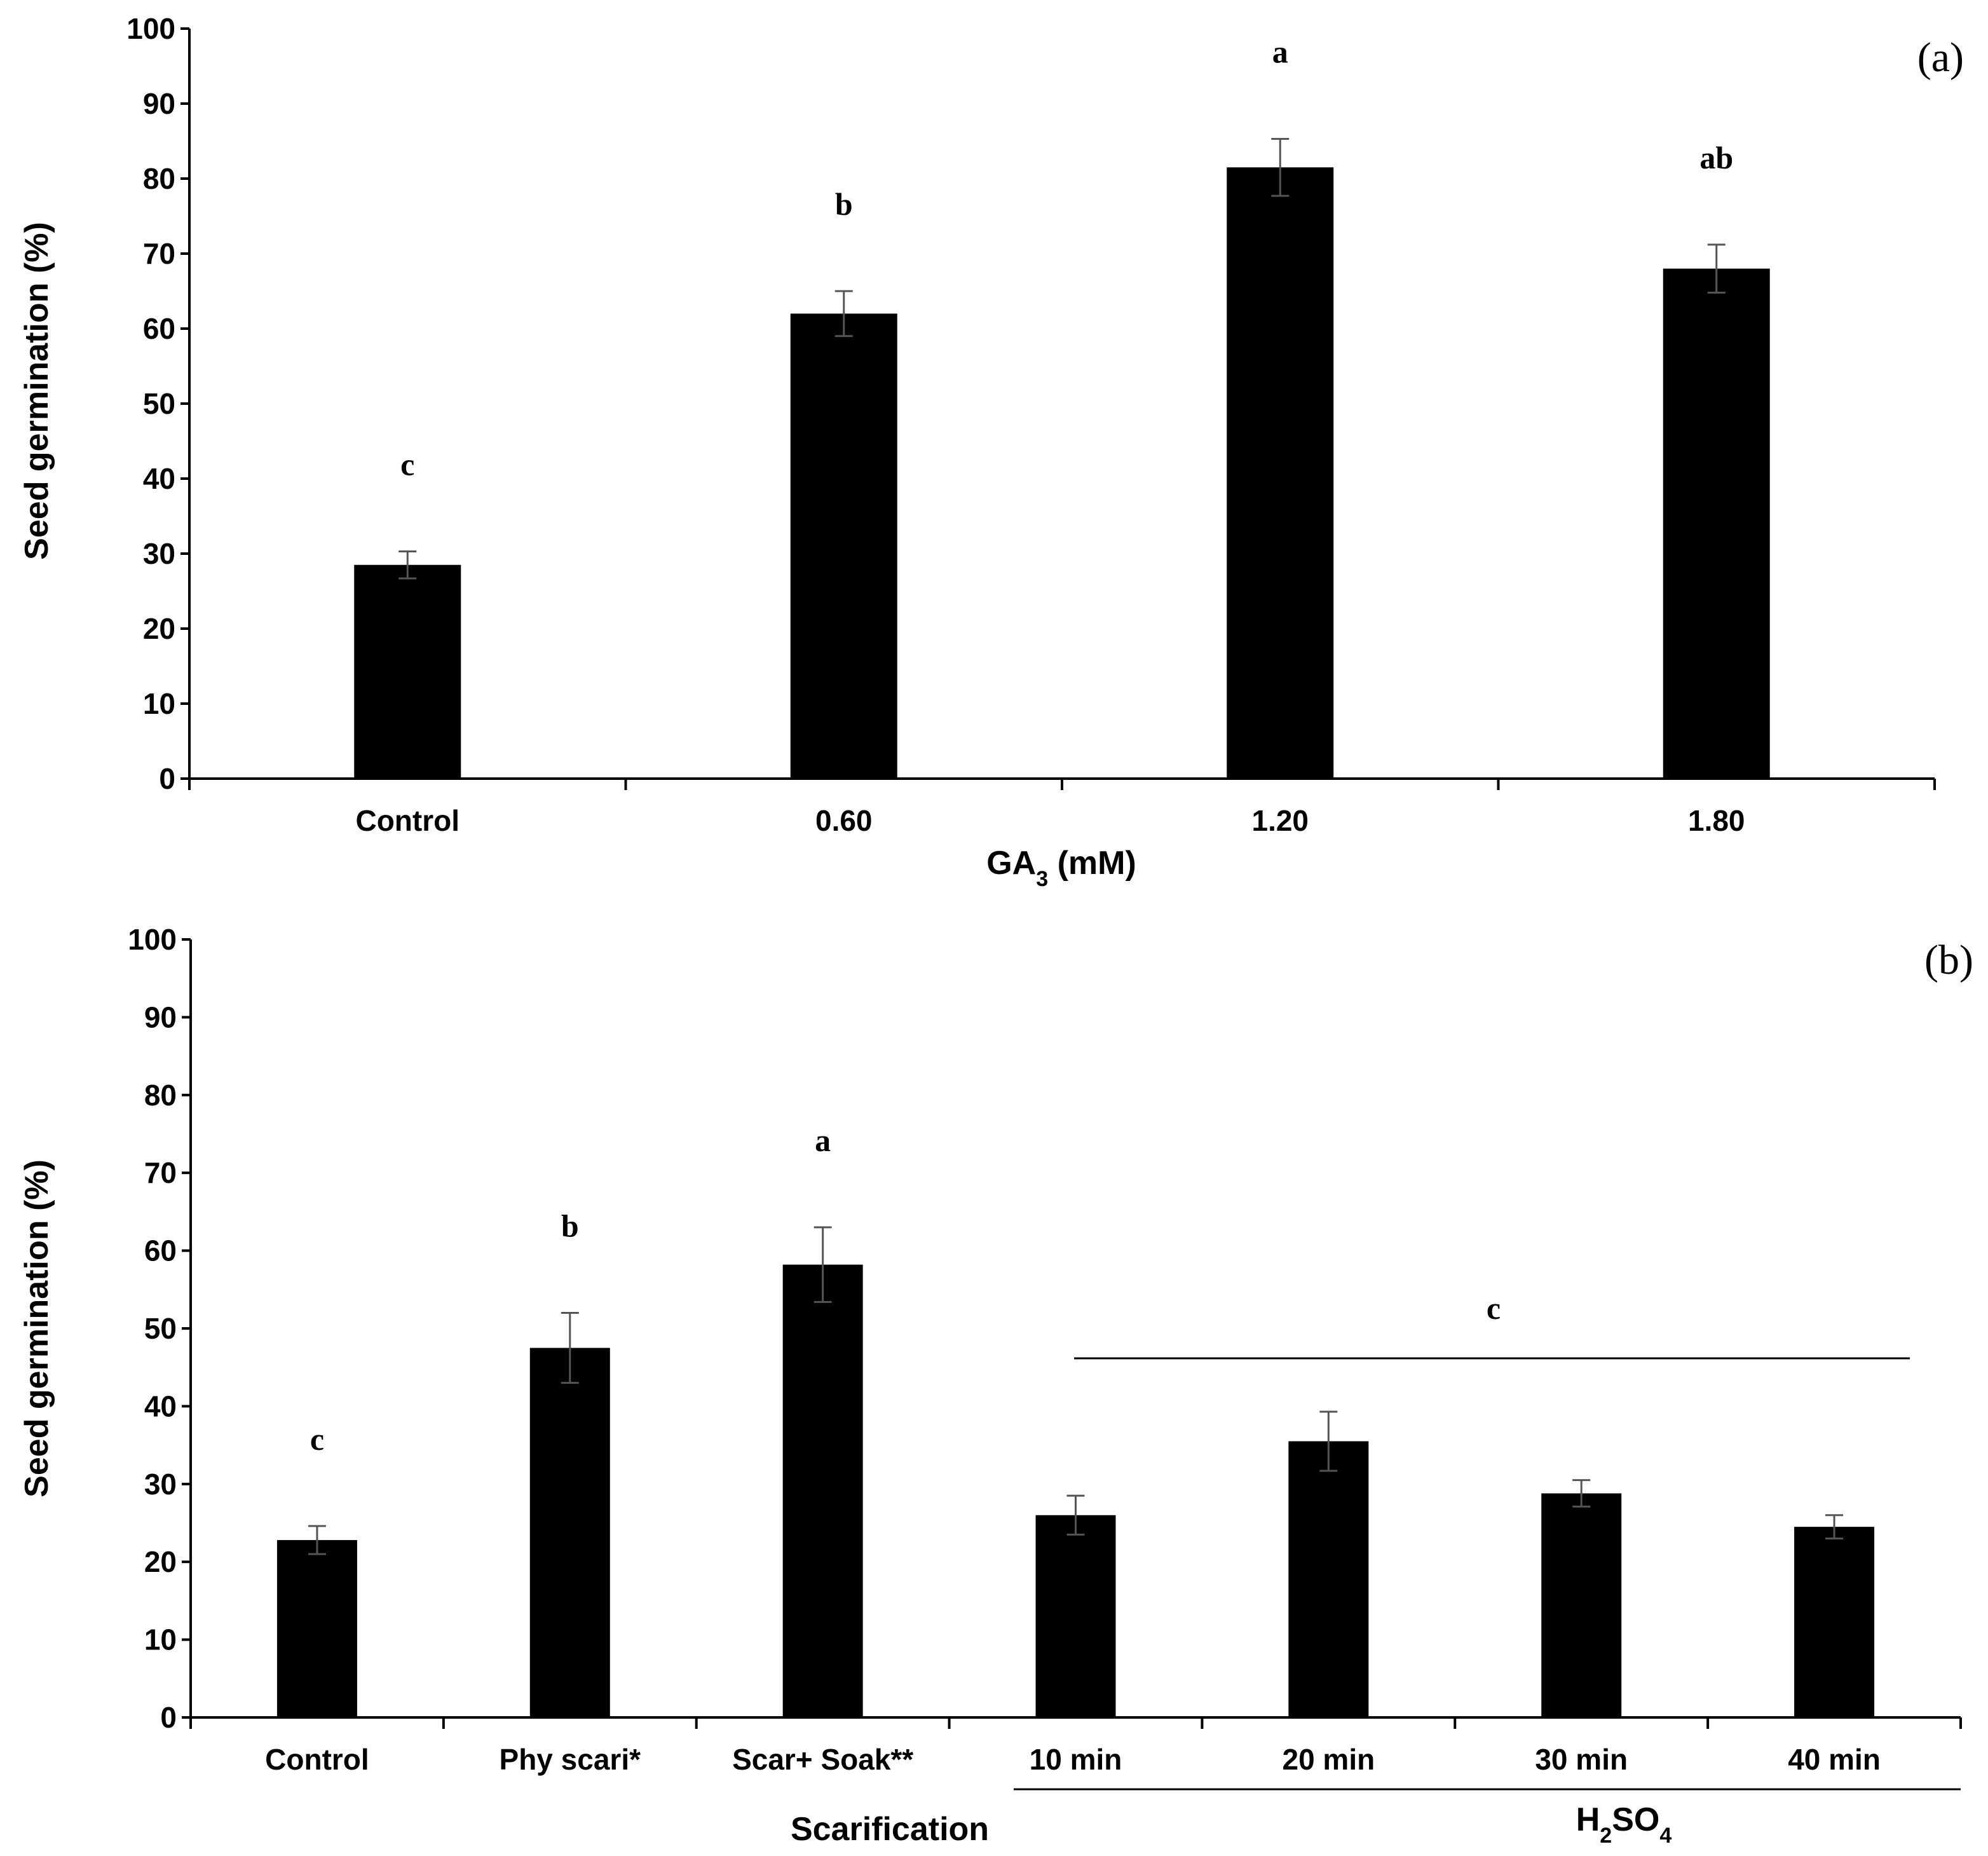 The image size is (1988, 1856). I want to click on x-axis-label-a: GA3 (mM), so click(1061, 868).